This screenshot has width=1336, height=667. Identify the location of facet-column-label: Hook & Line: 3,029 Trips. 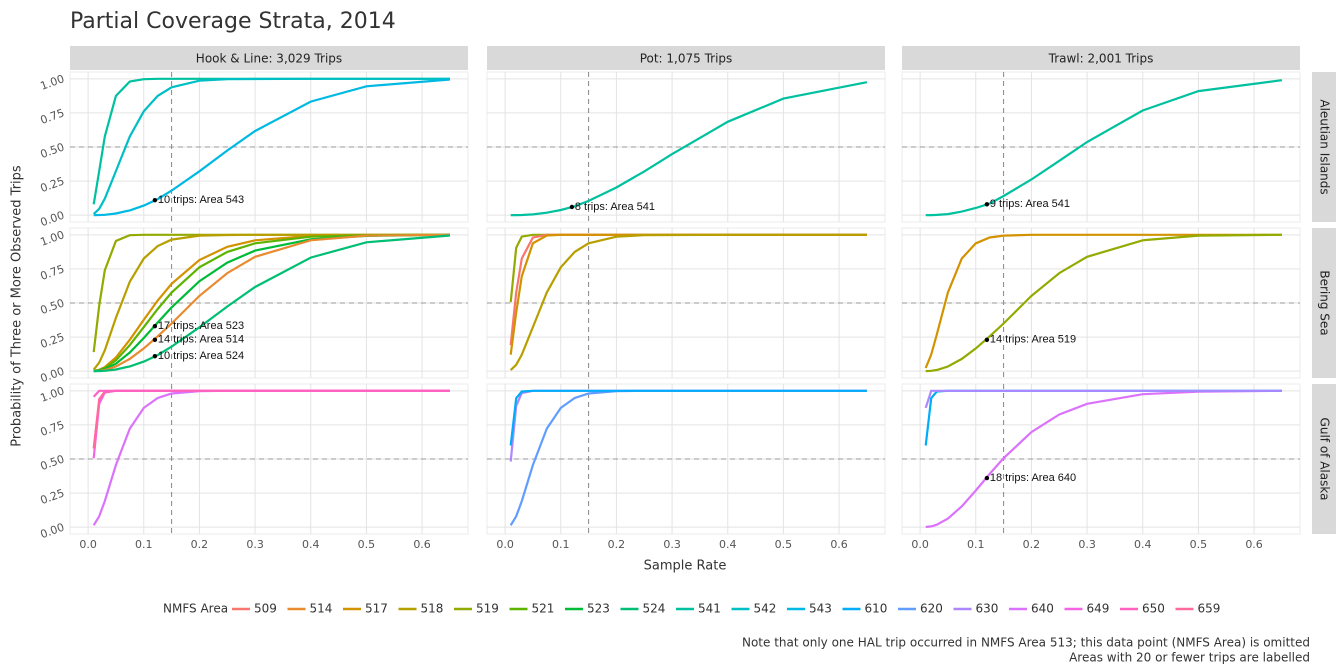
(269, 59).